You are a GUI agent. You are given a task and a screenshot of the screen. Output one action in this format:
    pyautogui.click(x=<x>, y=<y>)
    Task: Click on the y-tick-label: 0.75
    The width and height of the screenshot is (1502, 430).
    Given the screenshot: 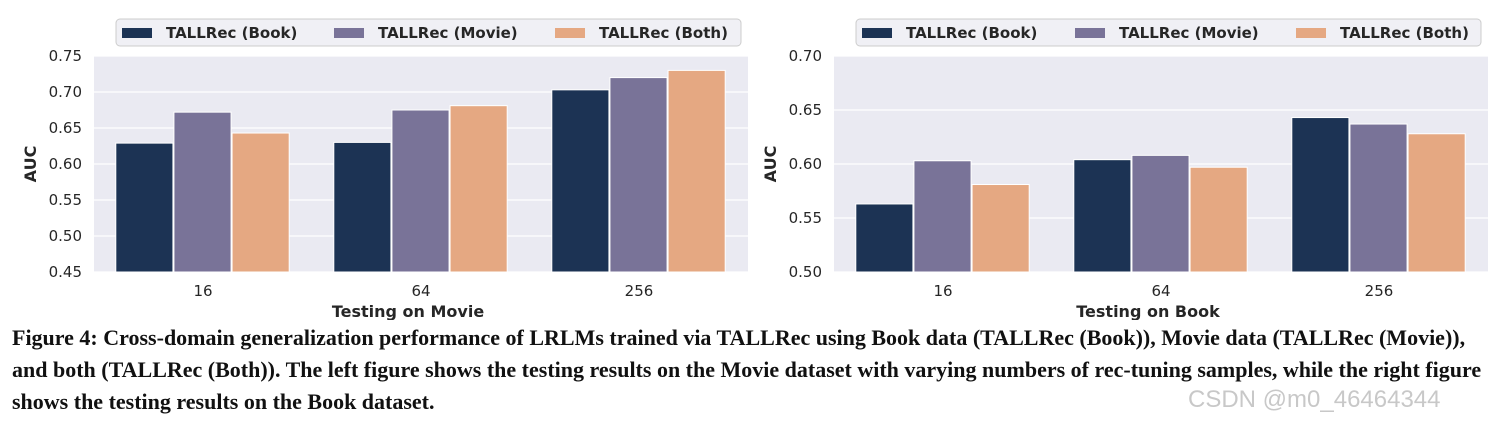 What is the action you would take?
    pyautogui.click(x=65, y=56)
    